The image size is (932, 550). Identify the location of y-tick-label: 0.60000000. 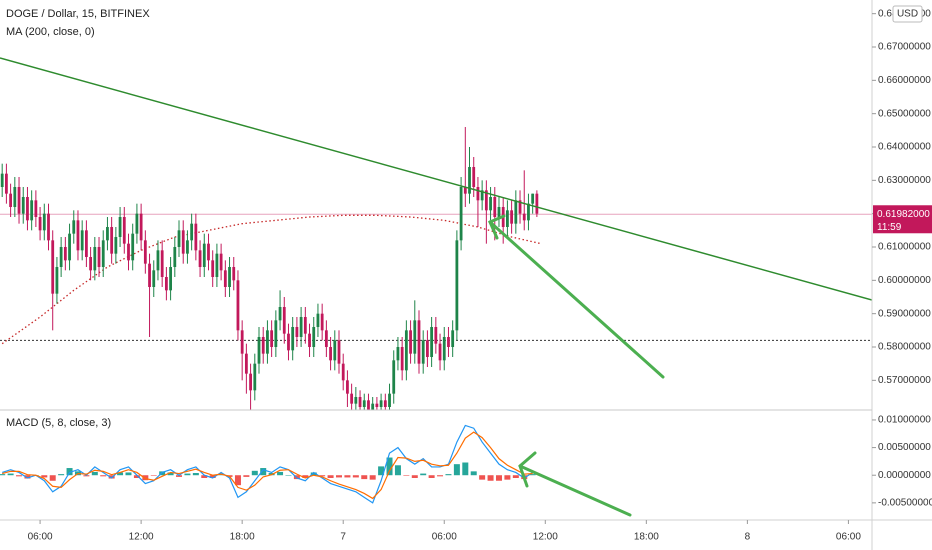
(904, 280).